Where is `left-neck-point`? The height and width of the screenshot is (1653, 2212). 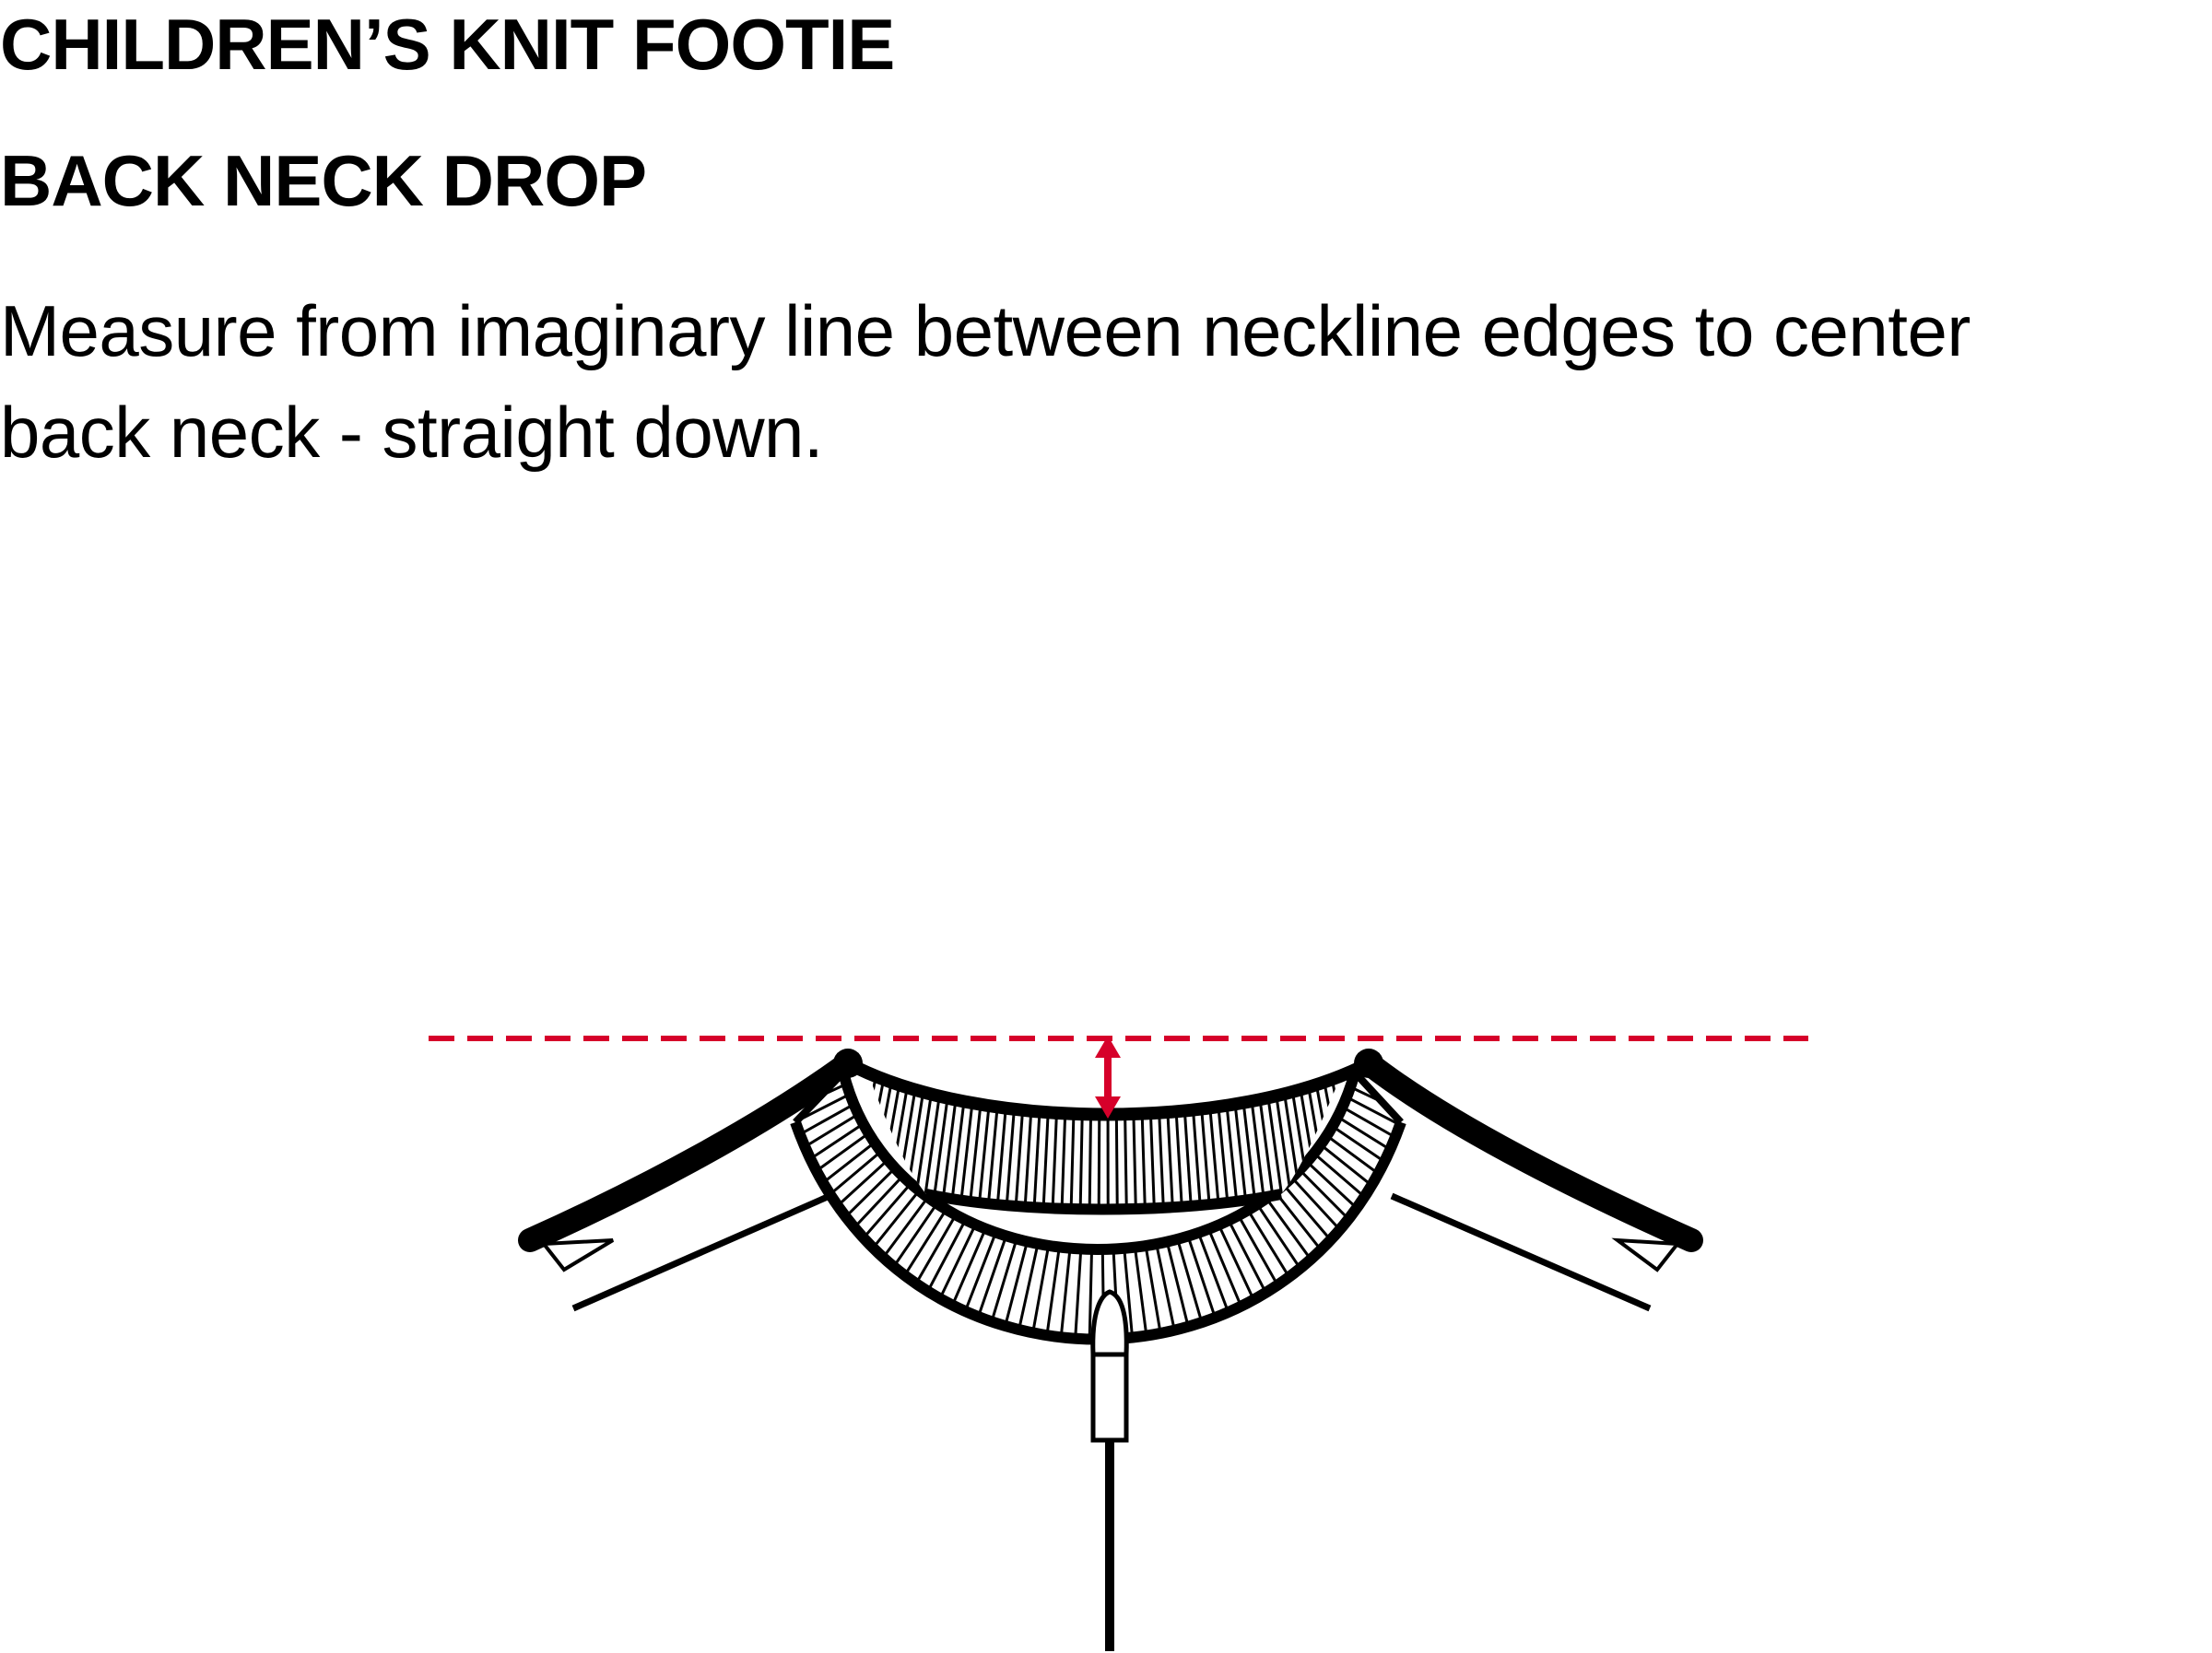
left-neck-point is located at coordinates (848, 1063).